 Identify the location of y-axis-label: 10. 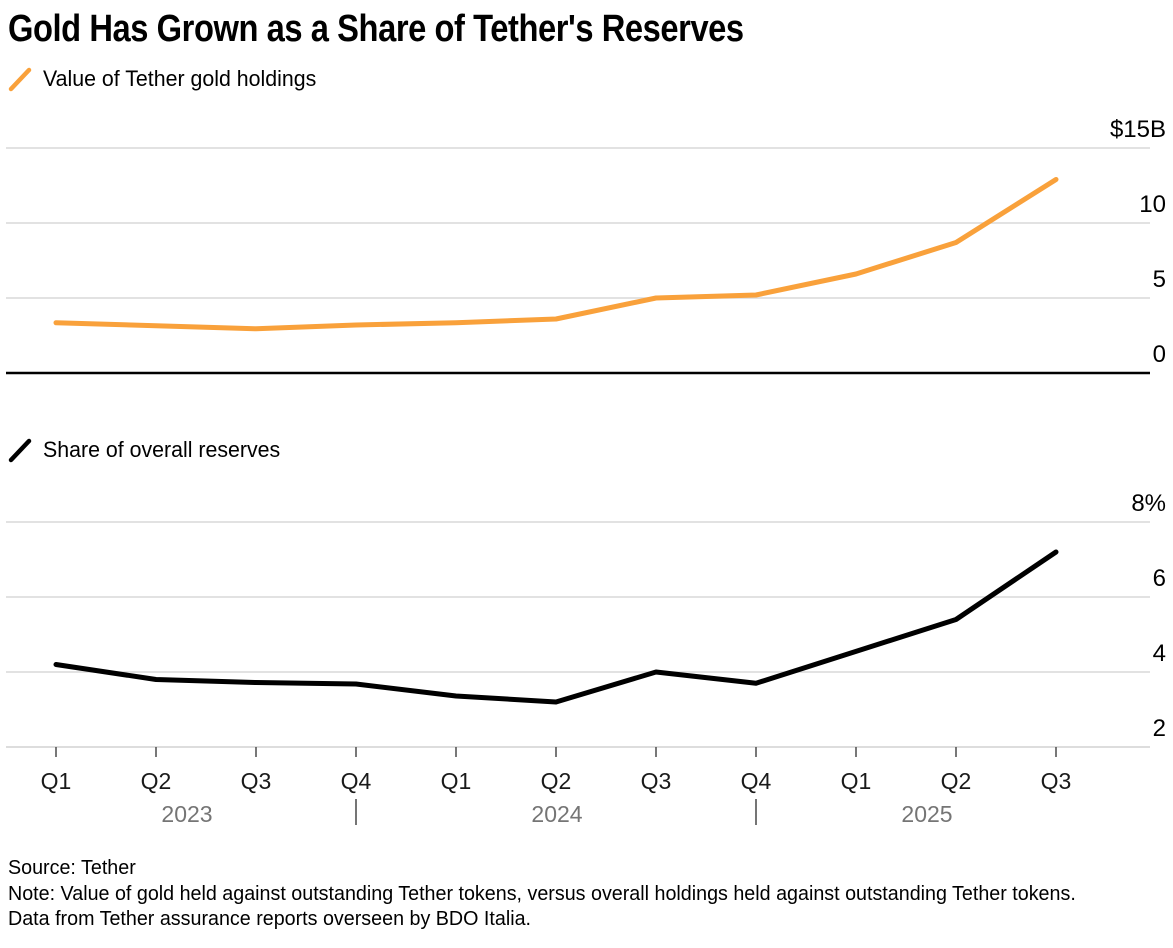
(1152, 204).